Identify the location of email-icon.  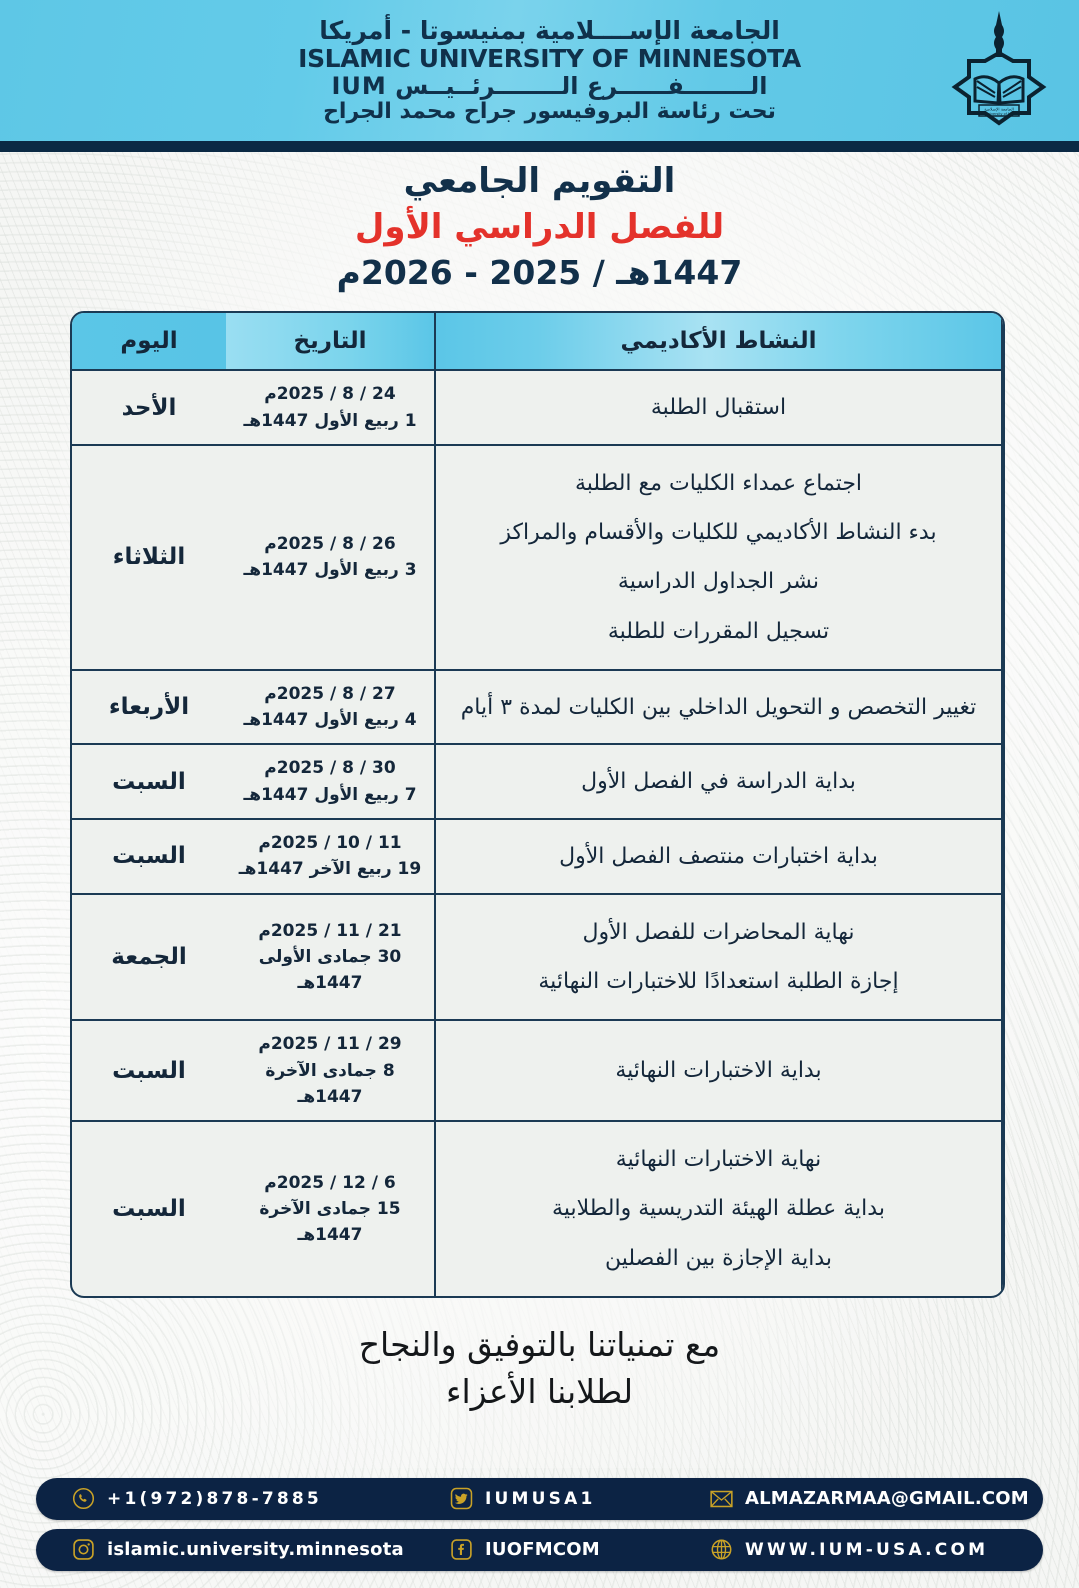
(721, 1498).